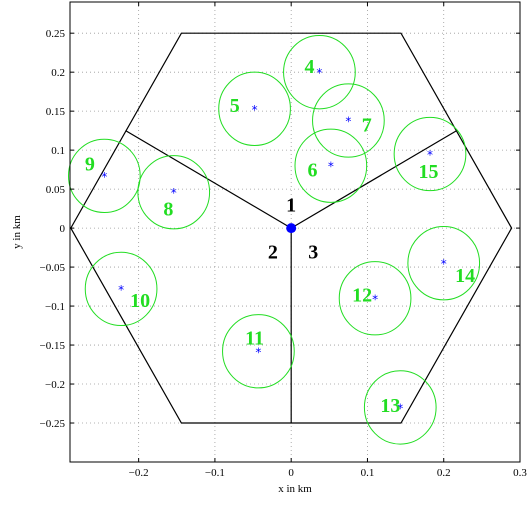 The width and height of the screenshot is (527, 505). Describe the element at coordinates (140, 301) in the screenshot. I see `hotspot-label-10: 10` at that location.